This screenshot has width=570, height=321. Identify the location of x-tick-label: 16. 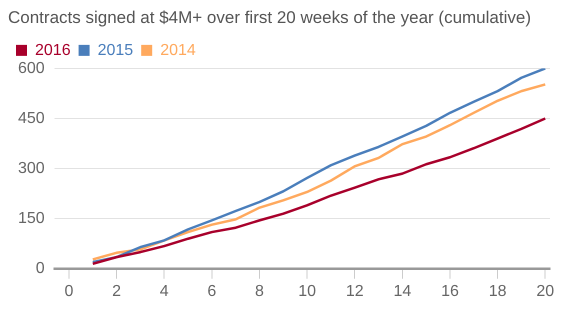
(450, 291).